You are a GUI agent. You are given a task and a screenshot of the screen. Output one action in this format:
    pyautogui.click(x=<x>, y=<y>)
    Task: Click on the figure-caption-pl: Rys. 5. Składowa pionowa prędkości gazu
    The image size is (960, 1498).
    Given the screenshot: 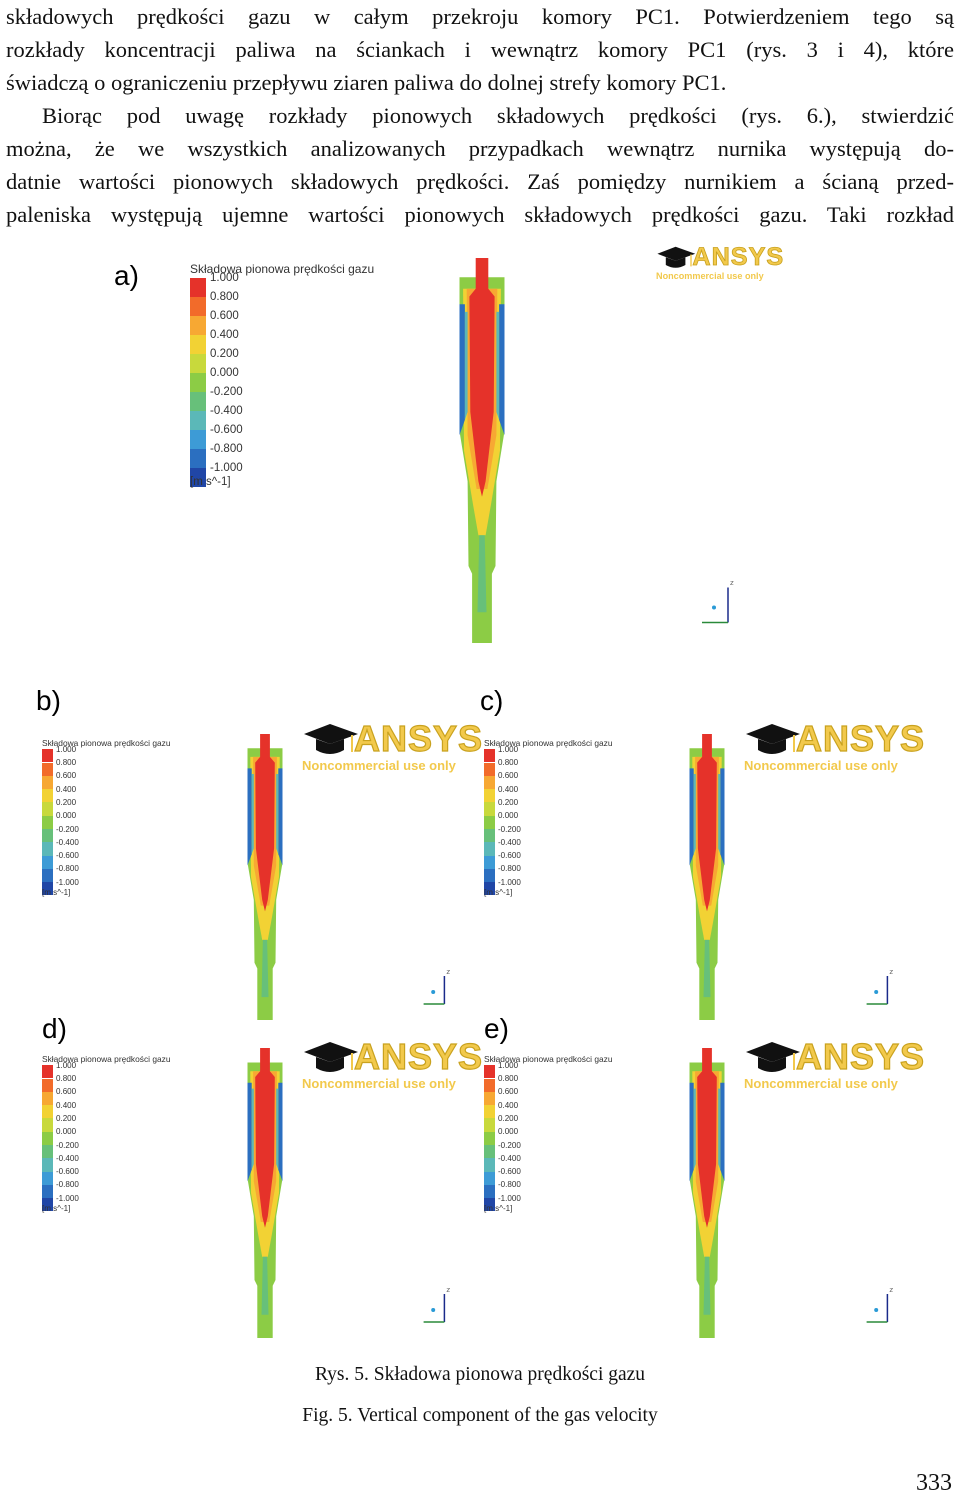 What is the action you would take?
    pyautogui.click(x=480, y=1374)
    